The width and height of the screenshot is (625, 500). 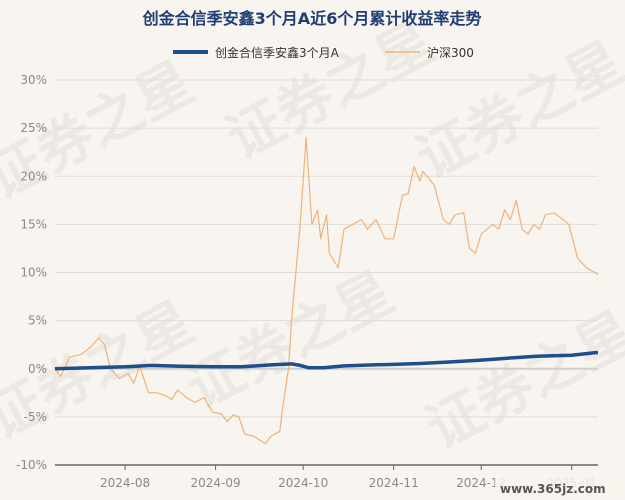 I want to click on y-tick-label: 25%, so click(x=33, y=128).